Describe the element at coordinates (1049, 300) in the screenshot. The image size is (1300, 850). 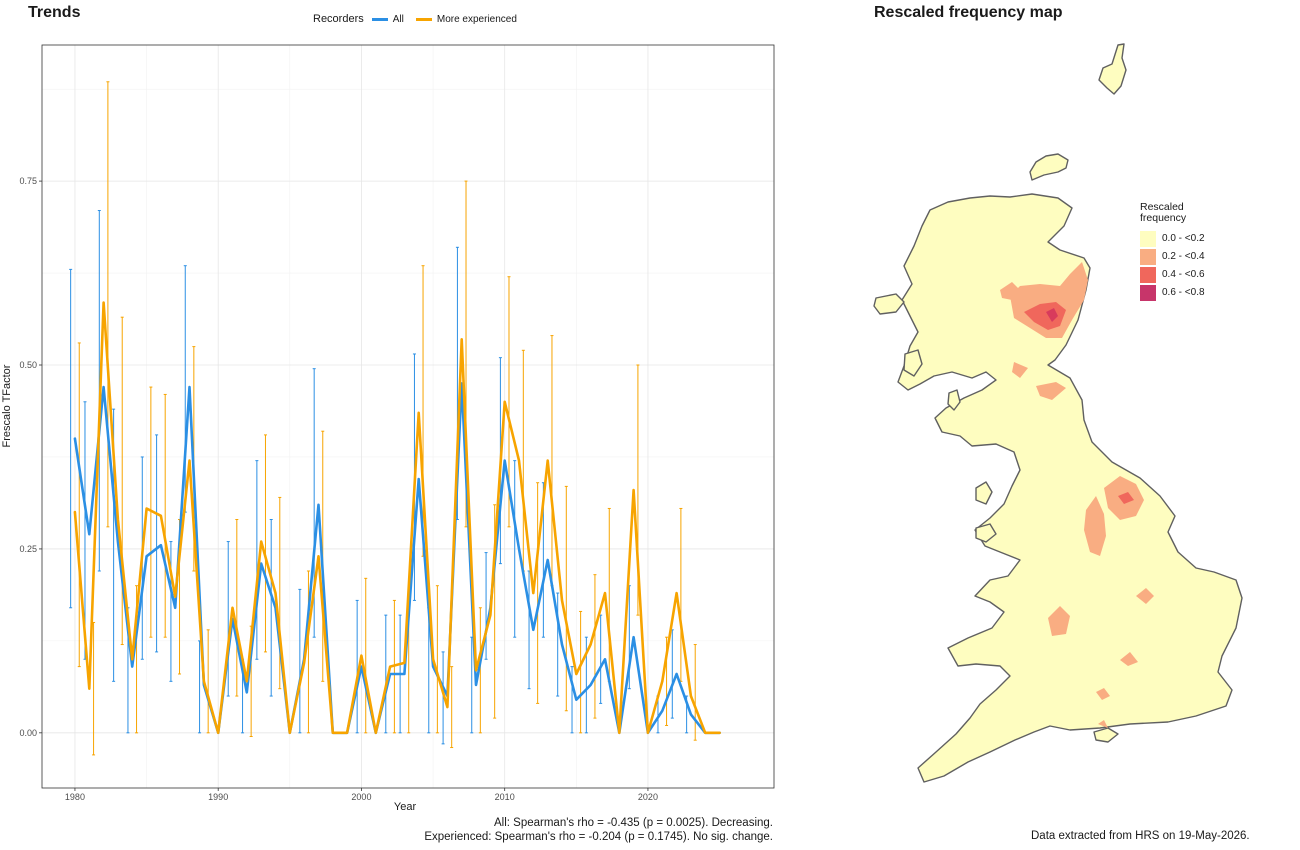
I see `band-aberdeenshire` at that location.